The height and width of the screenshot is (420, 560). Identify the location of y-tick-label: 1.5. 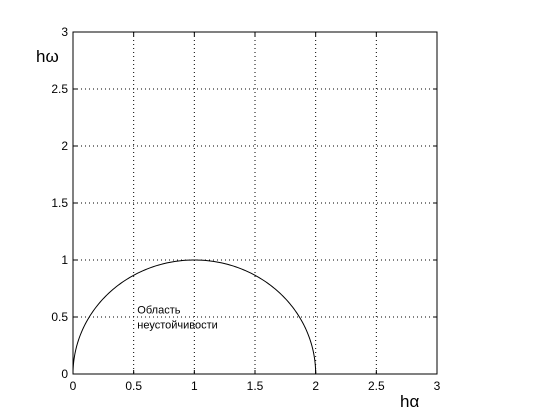
(59, 203).